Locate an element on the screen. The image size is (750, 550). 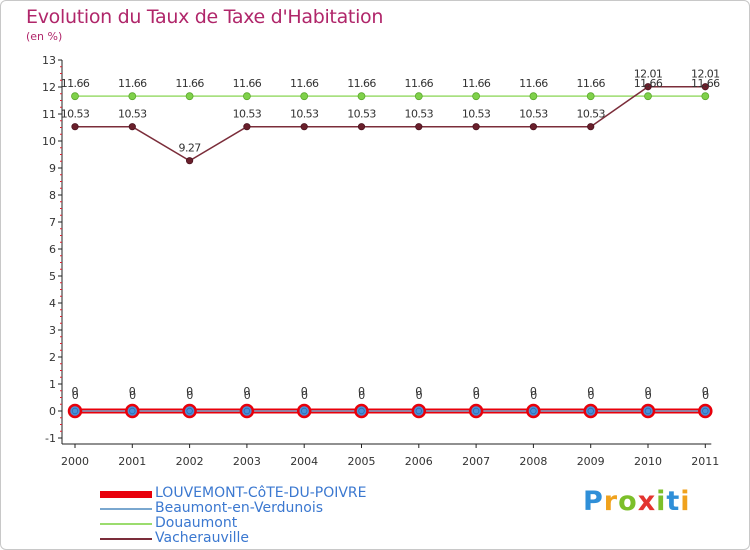
y-tick-label: 10 is located at coordinates (49, 141).